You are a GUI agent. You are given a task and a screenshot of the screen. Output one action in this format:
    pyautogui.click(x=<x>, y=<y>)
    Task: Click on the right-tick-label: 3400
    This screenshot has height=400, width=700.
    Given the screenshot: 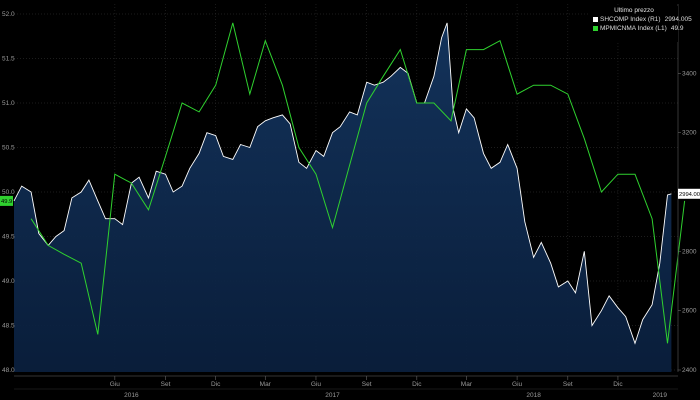 What is the action you would take?
    pyautogui.click(x=689, y=73)
    